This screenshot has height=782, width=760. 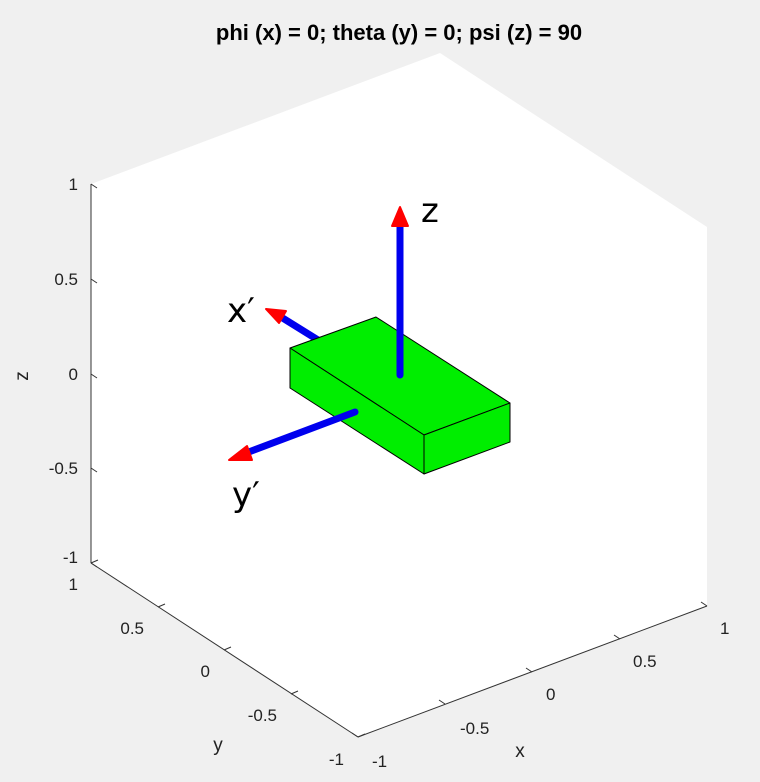 I want to click on z-tick-label: 1, so click(x=73, y=184).